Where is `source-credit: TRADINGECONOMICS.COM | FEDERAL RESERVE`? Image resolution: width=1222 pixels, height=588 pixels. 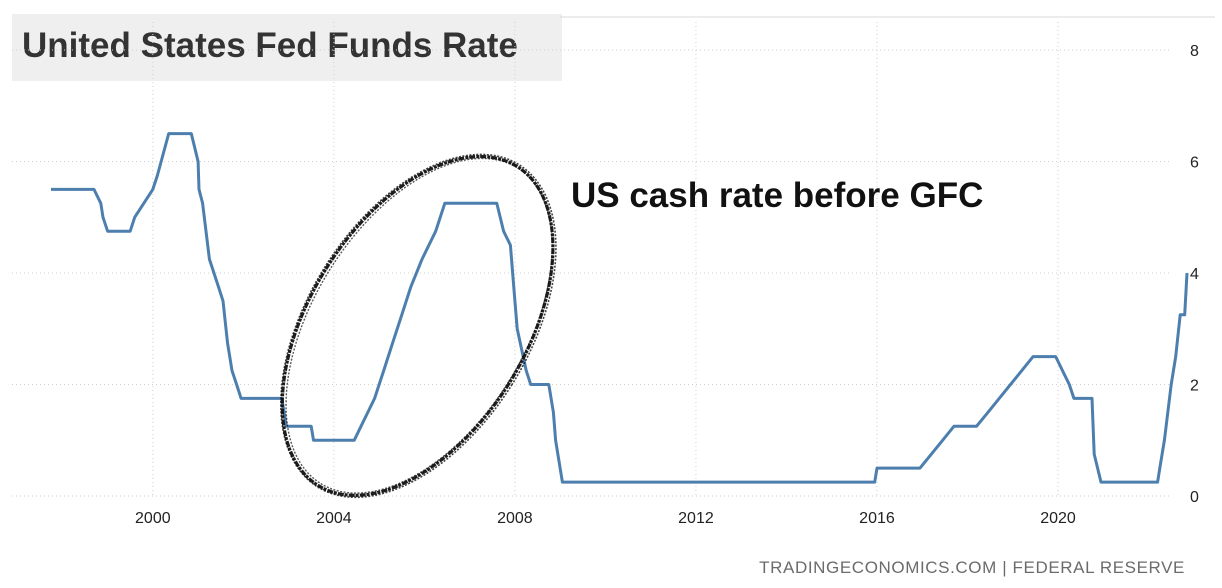
source-credit: TRADINGECONOMICS.COM | FEDERAL RESERVE is located at coordinates (972, 567).